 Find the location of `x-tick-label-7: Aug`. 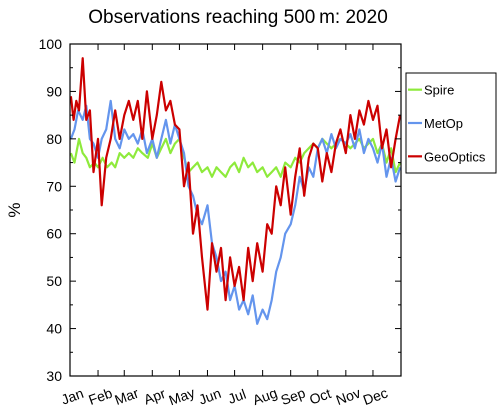

x-tick-label-7: Aug is located at coordinates (264, 397).